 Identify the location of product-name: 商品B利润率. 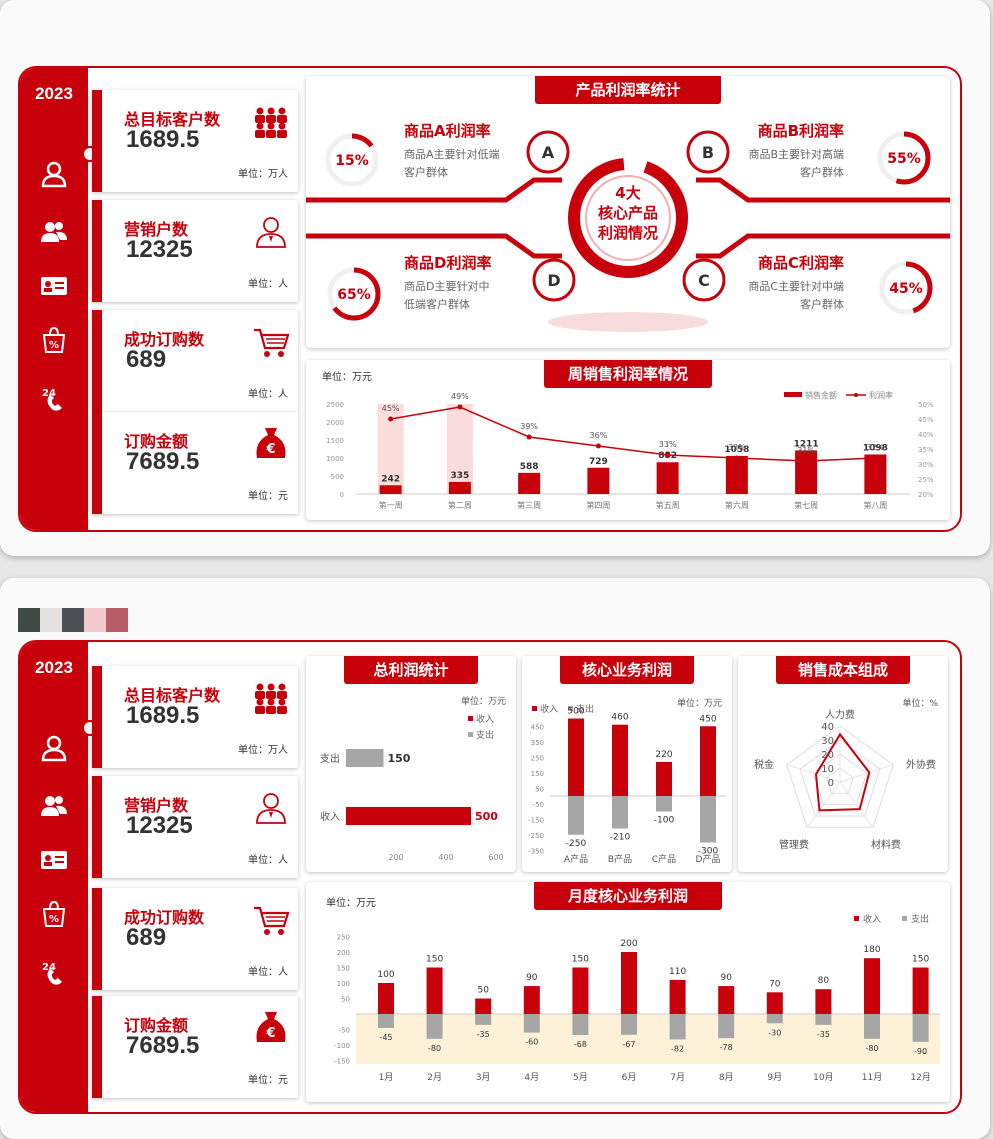
(801, 131).